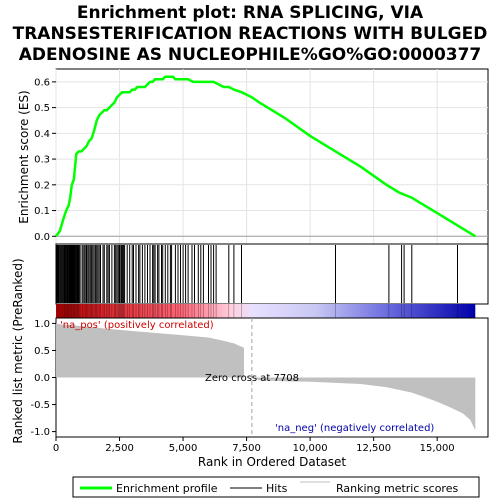 Image resolution: width=500 pixels, height=500 pixels. I want to click on hits-panel-frame, so click(272, 274).